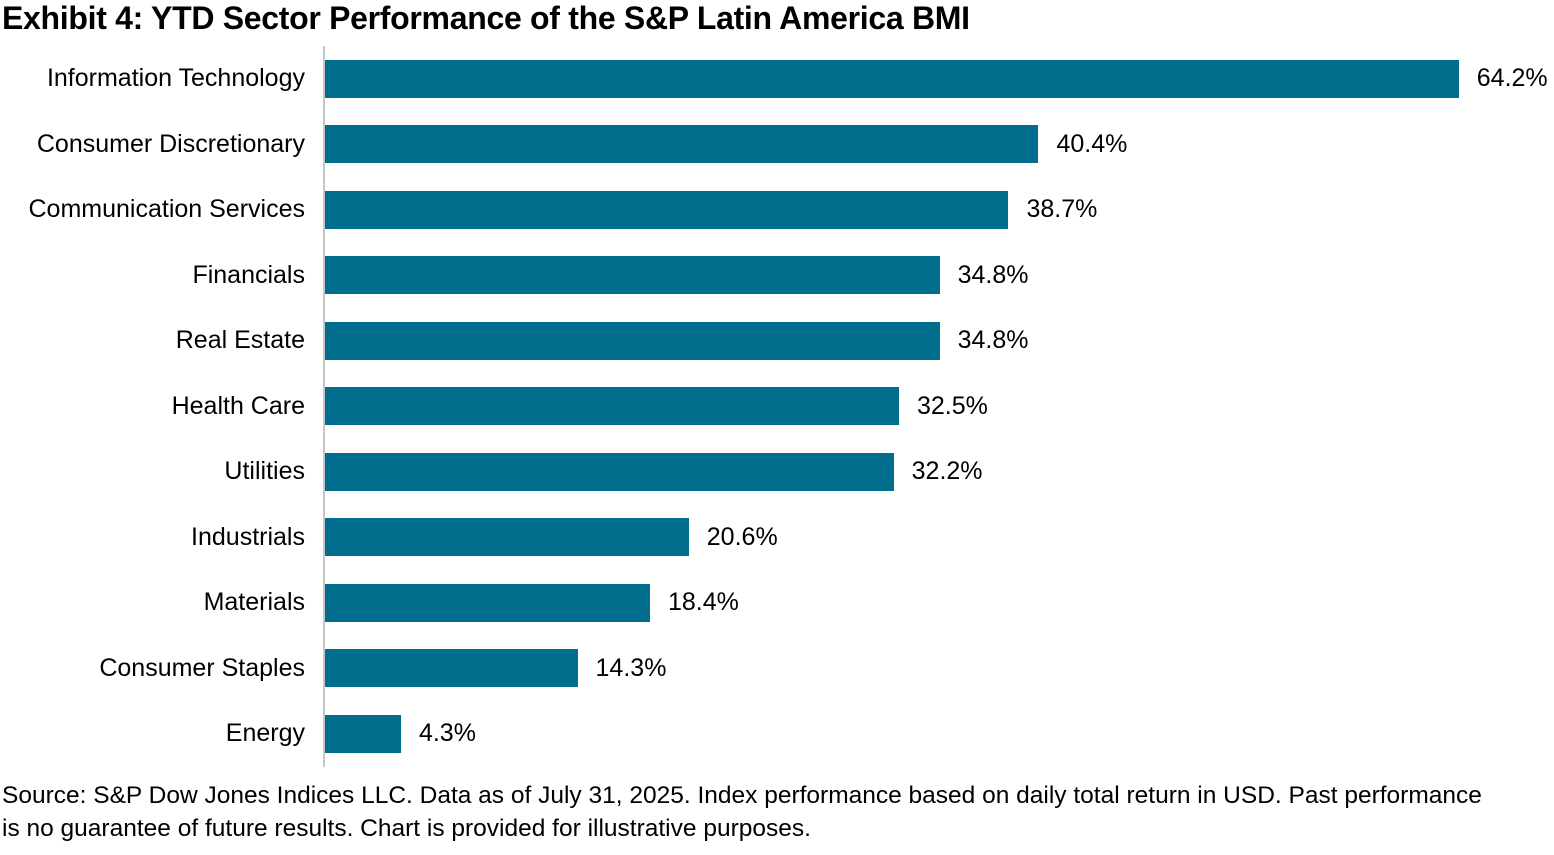  I want to click on value-label: 20.6%, so click(742, 536).